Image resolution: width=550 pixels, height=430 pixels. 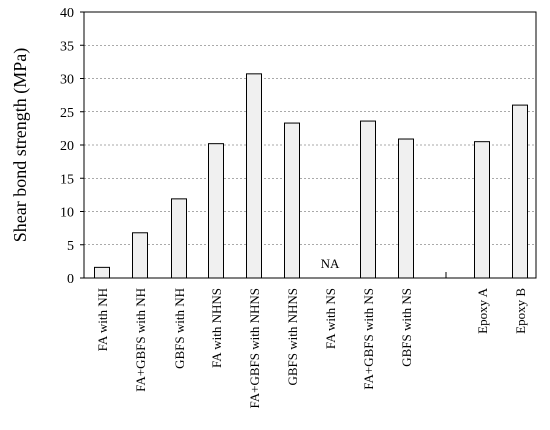 What do you see at coordinates (330, 318) in the screenshot?
I see `x-tick-label-7: FA with NS` at bounding box center [330, 318].